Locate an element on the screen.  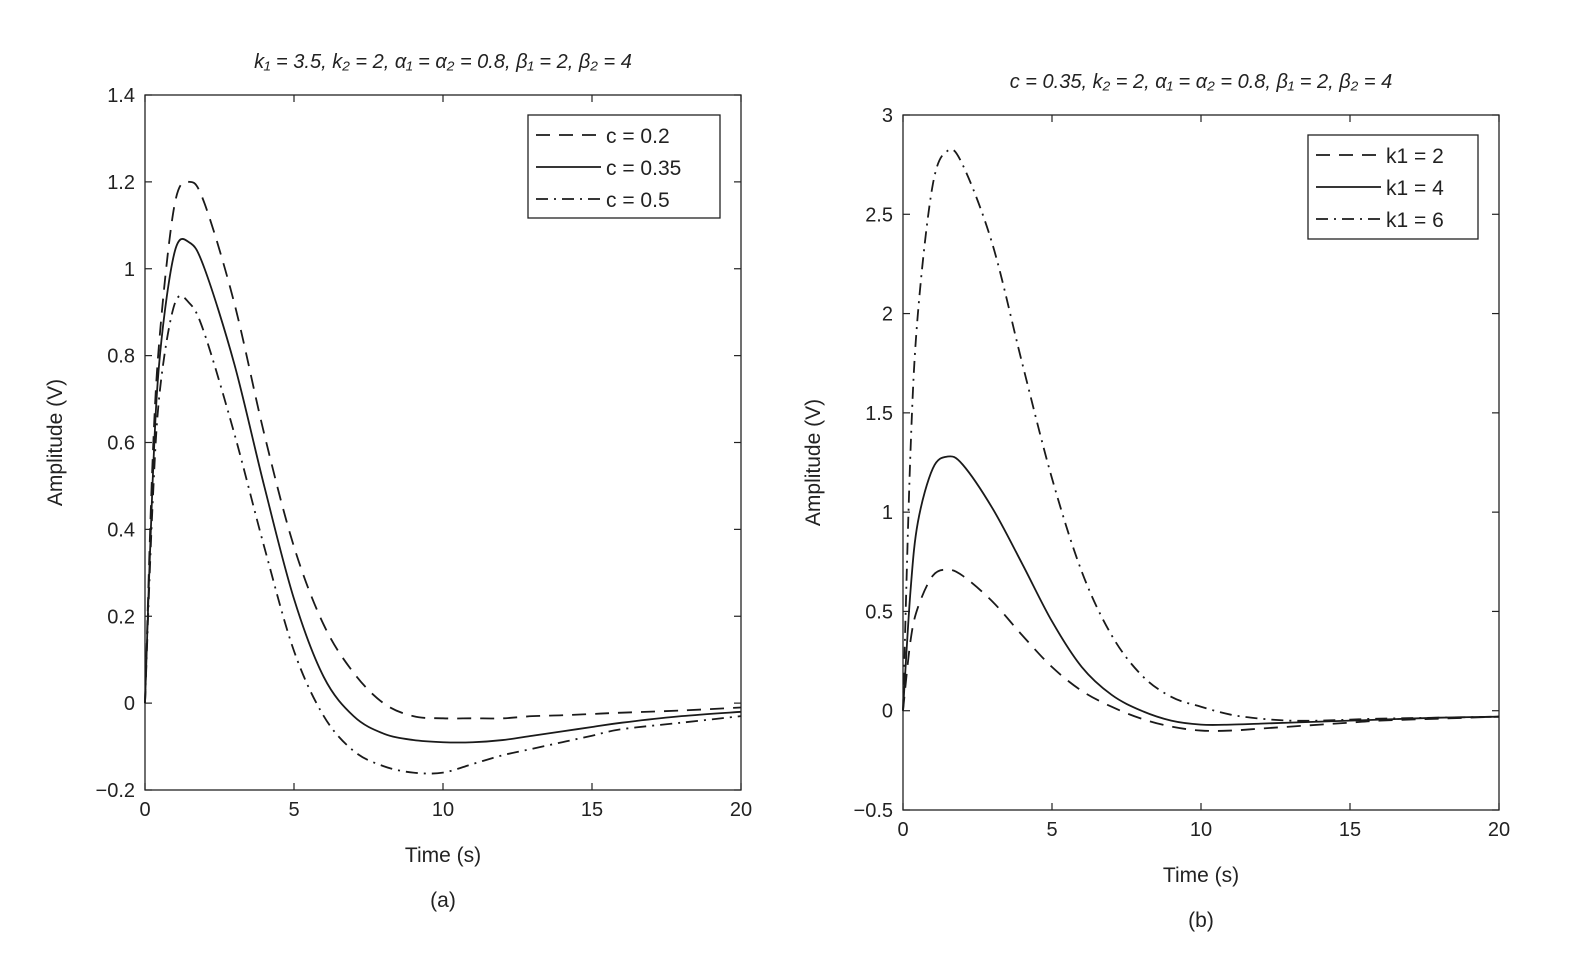
series-line-solid is located at coordinates (1201, 590).